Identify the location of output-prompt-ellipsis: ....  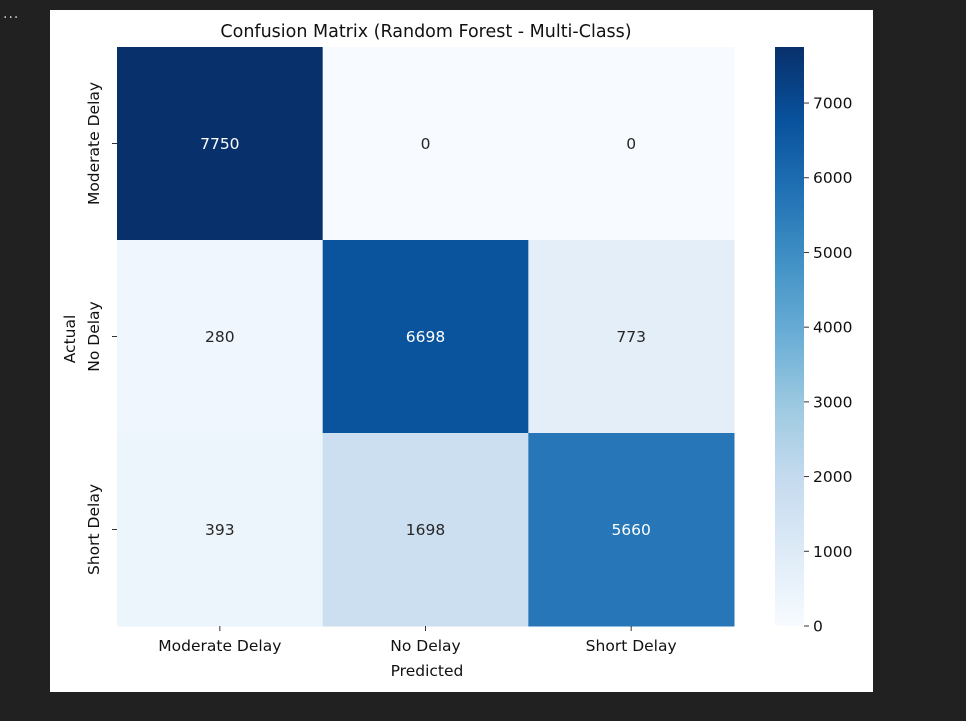
(11, 14).